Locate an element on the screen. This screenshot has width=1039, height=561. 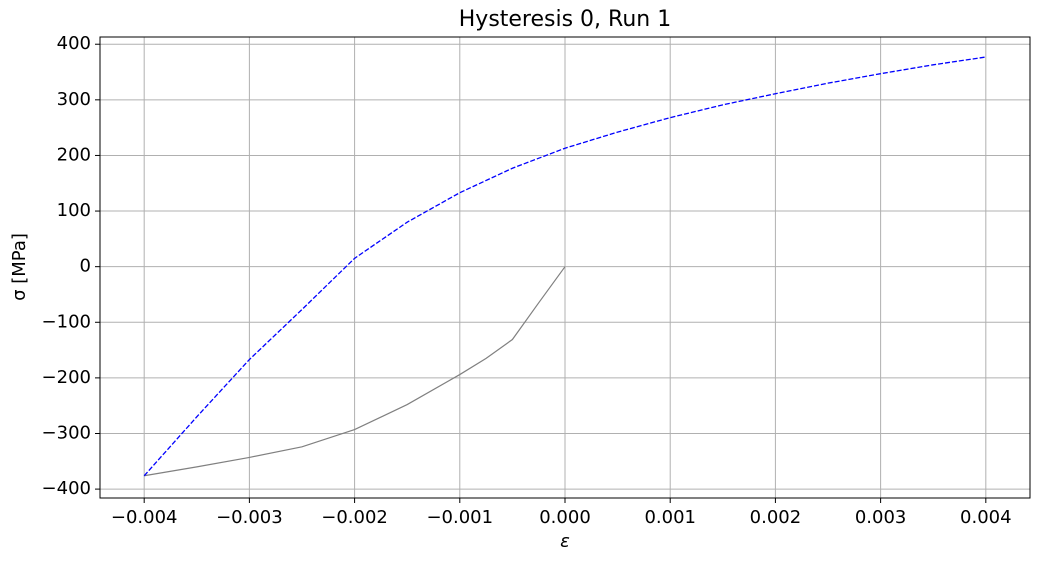
y-tick-label: −300 is located at coordinates (66, 432).